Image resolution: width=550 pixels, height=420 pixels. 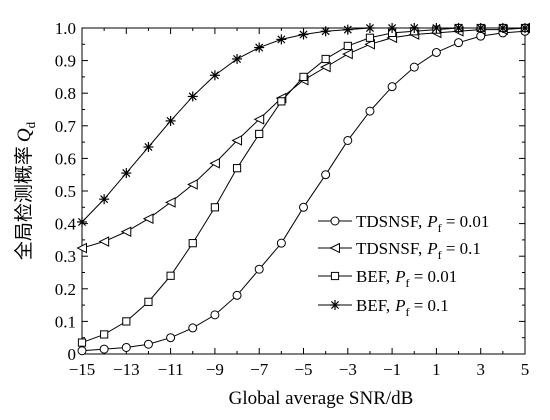 What do you see at coordinates (389, 221) in the screenshot?
I see `legend-label-name: TDSNSF,` at bounding box center [389, 221].